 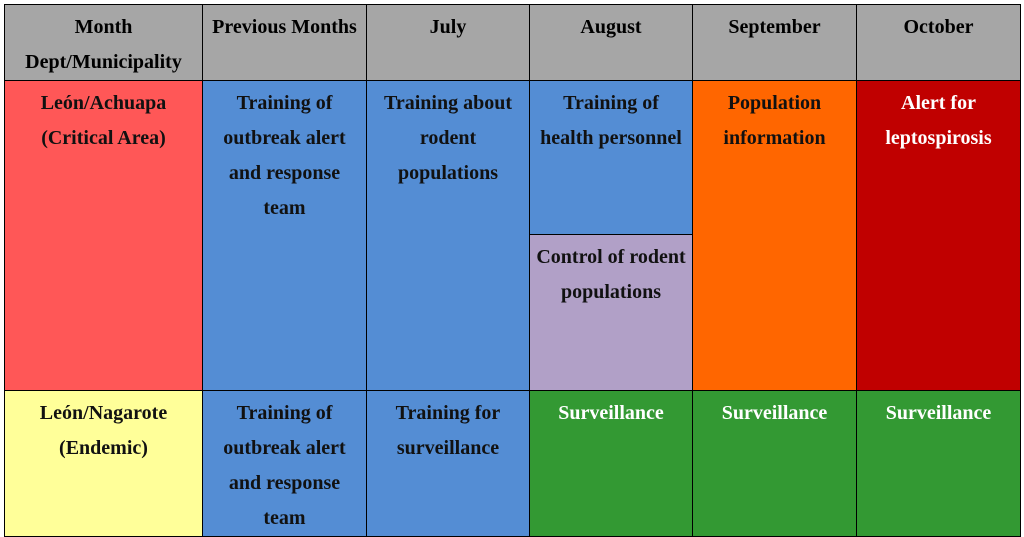 I want to click on cell-achuapa-october: Alert for leptospirosis, so click(x=938, y=235).